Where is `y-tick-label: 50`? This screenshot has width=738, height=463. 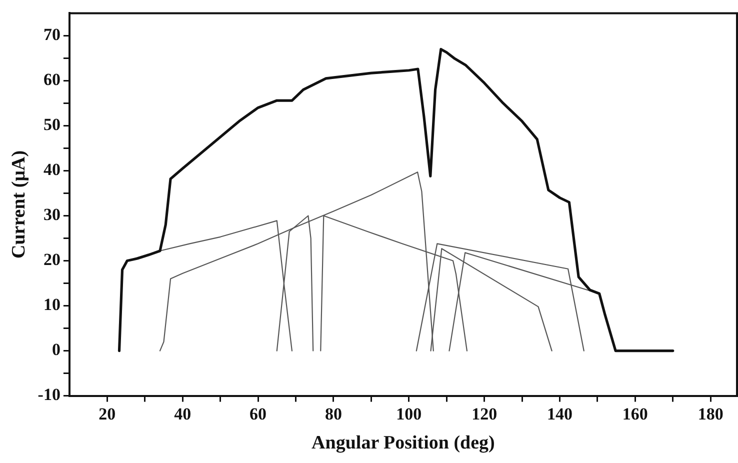
y-tick-label: 50 is located at coordinates (51, 124).